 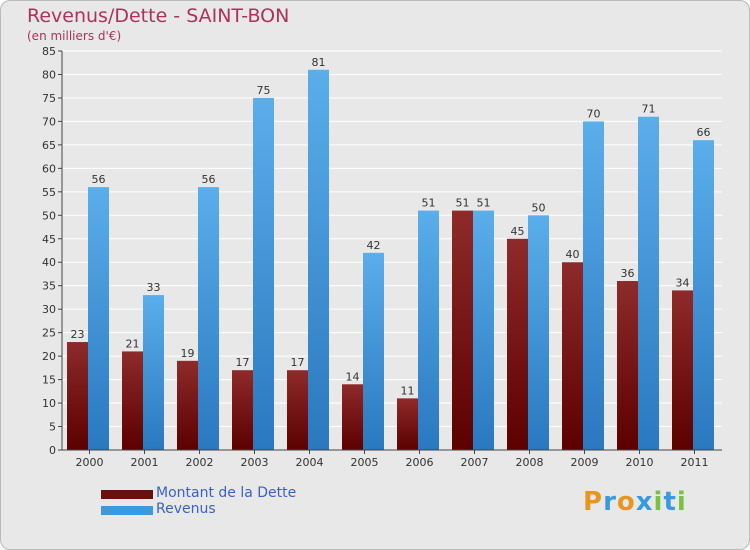 What do you see at coordinates (49, 74) in the screenshot?
I see `y-tick-label: 80` at bounding box center [49, 74].